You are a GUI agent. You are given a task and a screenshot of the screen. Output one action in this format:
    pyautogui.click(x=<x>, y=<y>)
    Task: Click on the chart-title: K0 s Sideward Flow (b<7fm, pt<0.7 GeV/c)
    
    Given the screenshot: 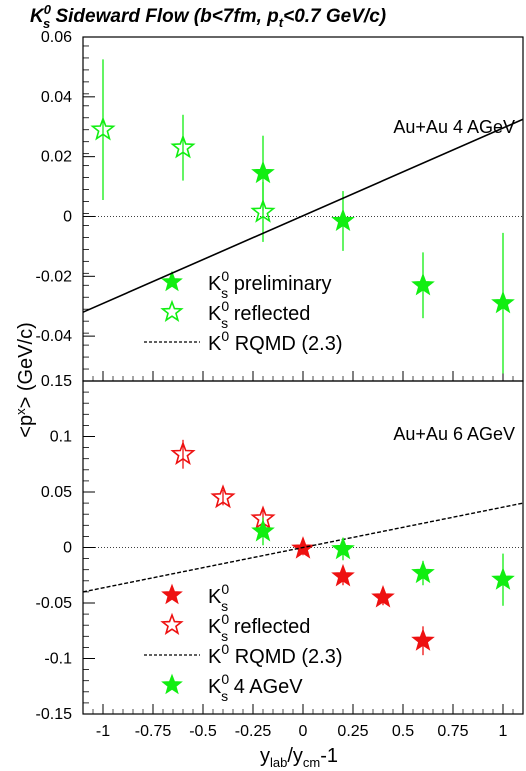 What is the action you would take?
    pyautogui.click(x=208, y=16)
    